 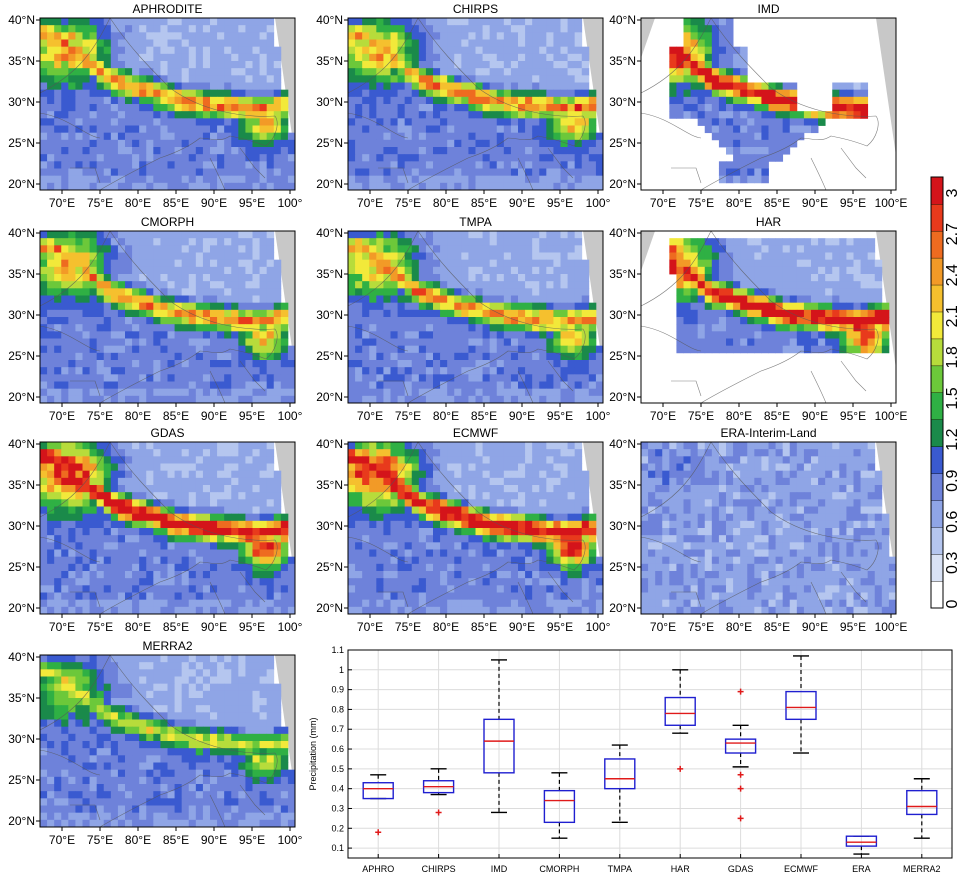 What do you see at coordinates (739, 203) in the screenshot?
I see `lon-tick-label: 80°E` at bounding box center [739, 203].